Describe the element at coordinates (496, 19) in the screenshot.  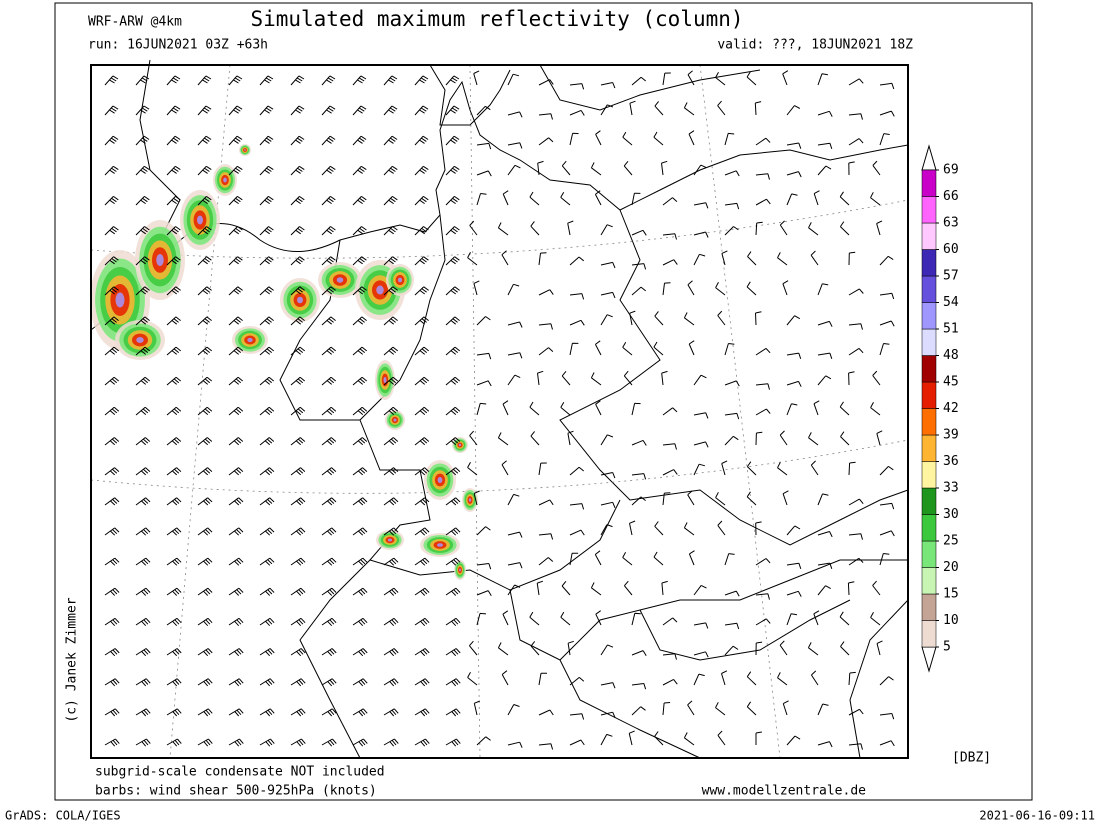
I see `title: Simulated maximum reflectivity (column)` at that location.